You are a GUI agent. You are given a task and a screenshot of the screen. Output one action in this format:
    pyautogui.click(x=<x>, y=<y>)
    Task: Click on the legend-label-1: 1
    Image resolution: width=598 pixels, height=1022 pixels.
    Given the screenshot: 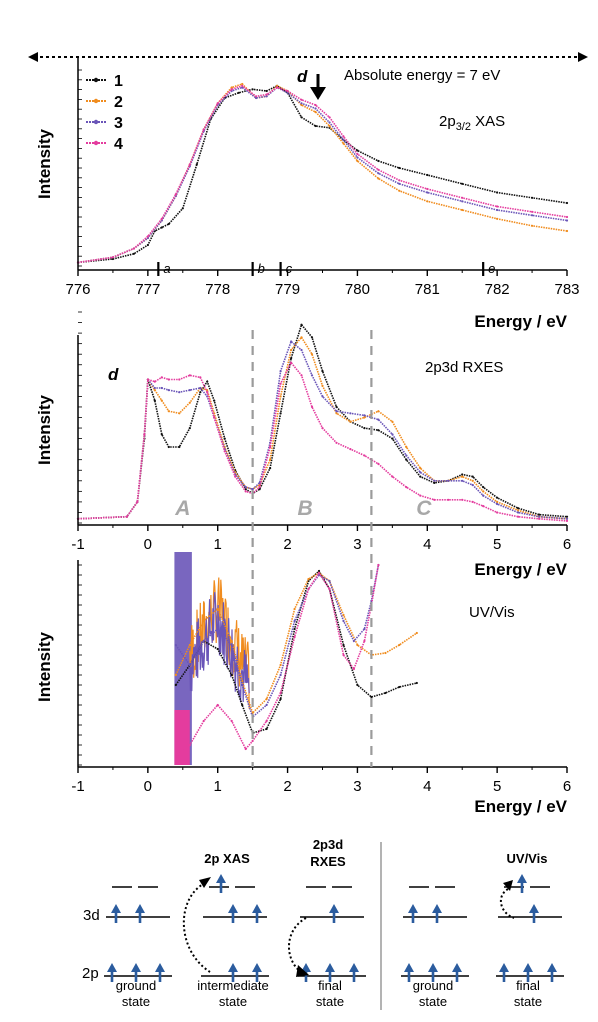 What is the action you would take?
    pyautogui.click(x=118, y=81)
    